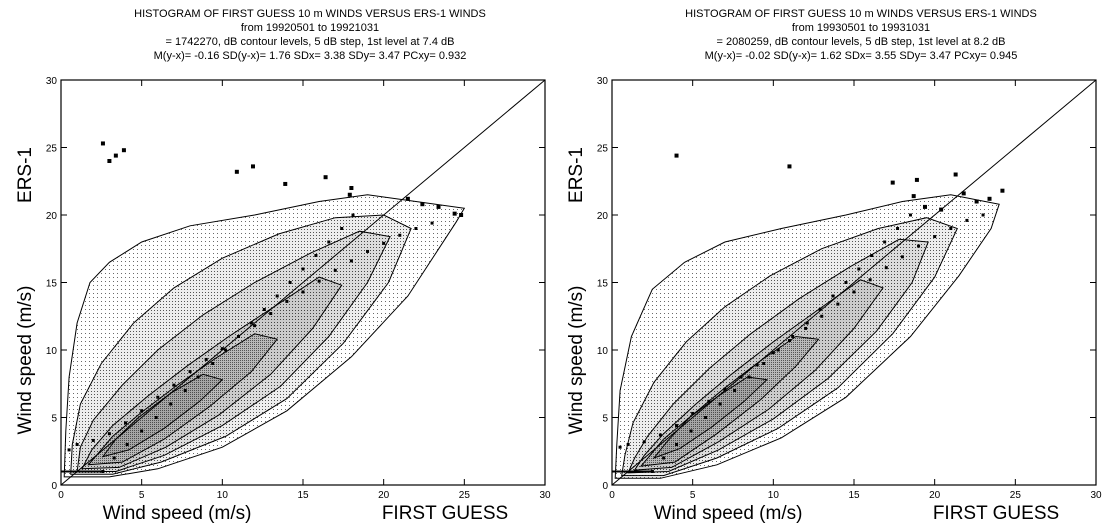  I want to click on x-tick-label: 25, so click(465, 495).